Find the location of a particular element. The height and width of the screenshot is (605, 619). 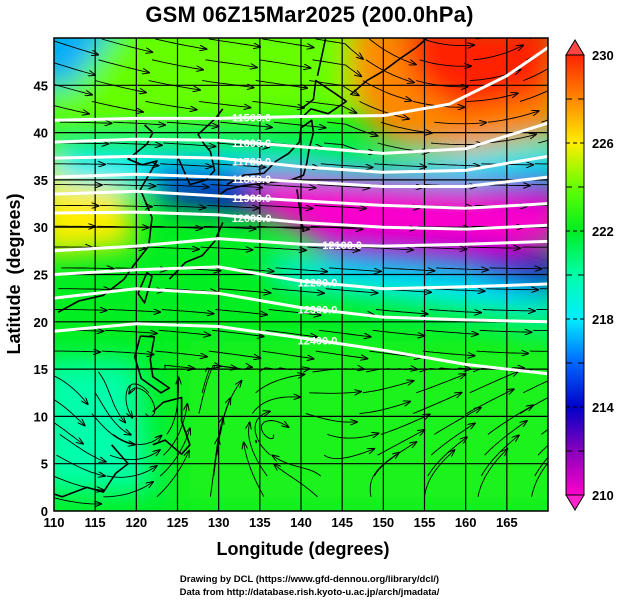

x-tick-label: 110 is located at coordinates (54, 522).